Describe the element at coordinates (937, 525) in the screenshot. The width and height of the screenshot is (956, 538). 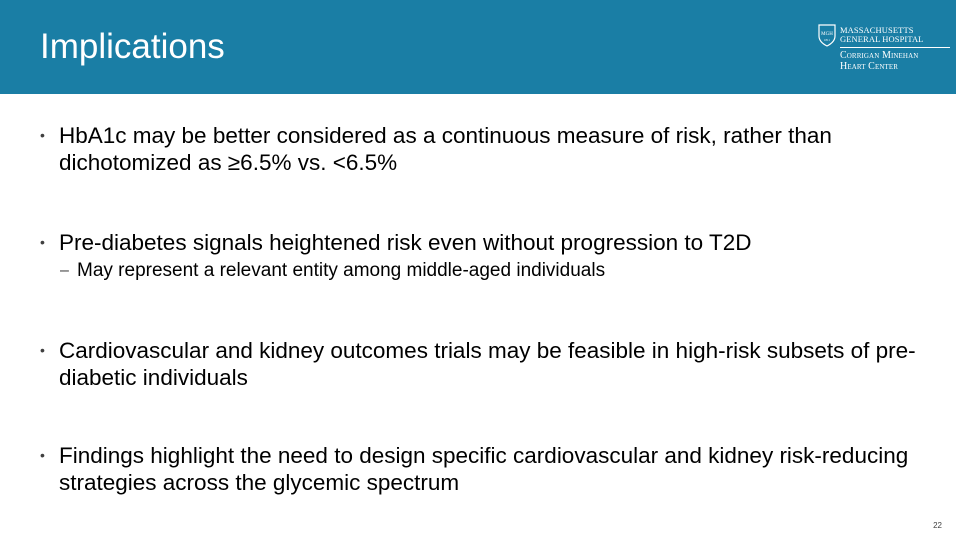
I see `page-number: 22` at that location.